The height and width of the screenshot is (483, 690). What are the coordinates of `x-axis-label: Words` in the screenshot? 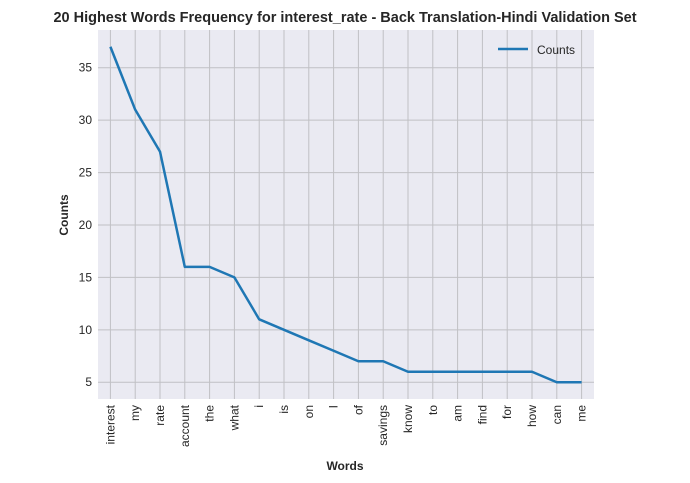 It's located at (344, 466).